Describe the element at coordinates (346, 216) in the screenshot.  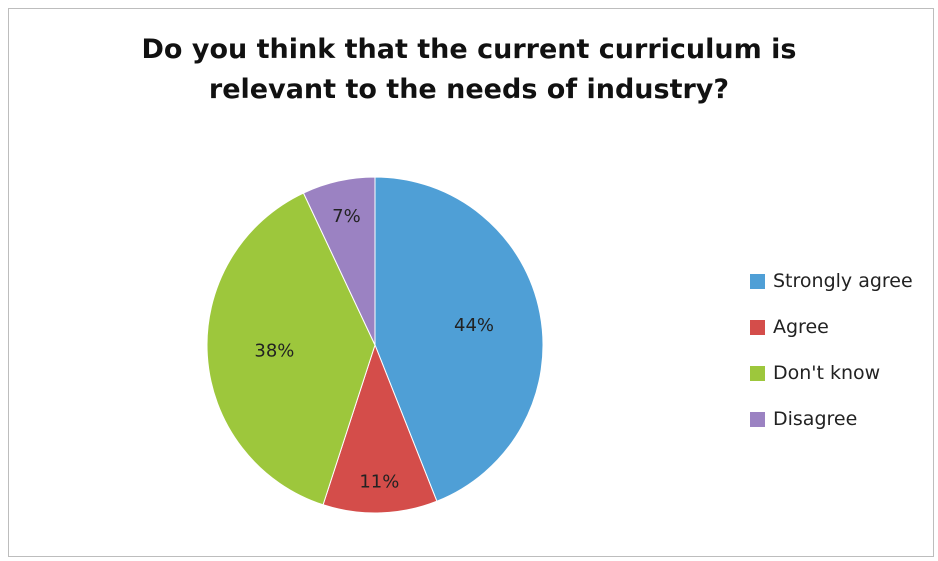
I see `pie-label-disagree: 7%` at that location.